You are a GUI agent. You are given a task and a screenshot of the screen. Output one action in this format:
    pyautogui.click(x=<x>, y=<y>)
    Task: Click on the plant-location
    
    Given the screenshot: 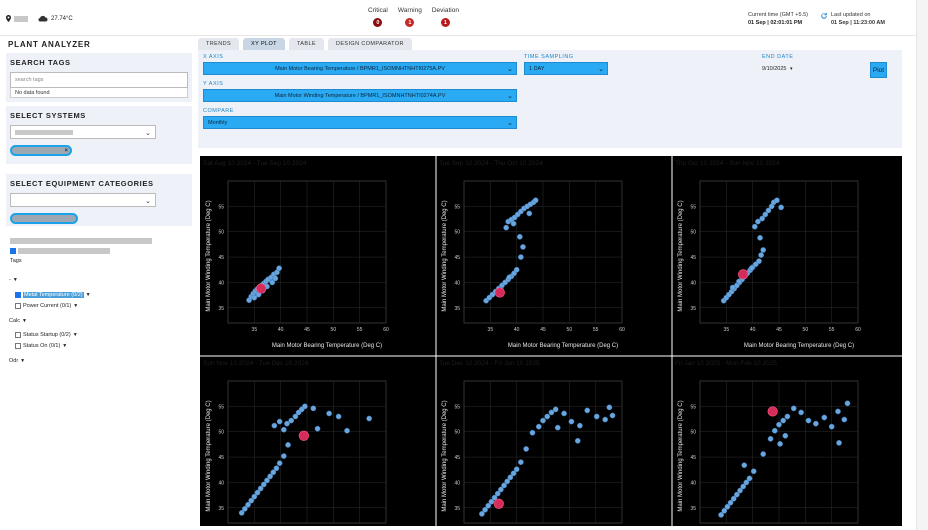 What is the action you would take?
    pyautogui.click(x=17, y=18)
    